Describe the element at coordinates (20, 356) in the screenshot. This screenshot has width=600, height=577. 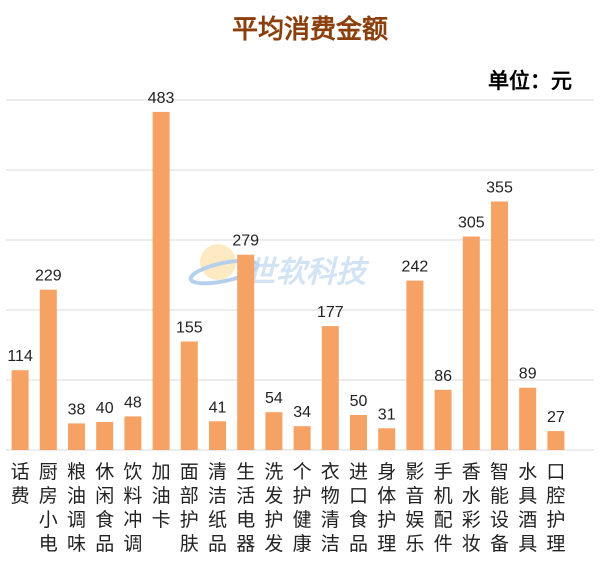
I see `value-label: 114` at that location.